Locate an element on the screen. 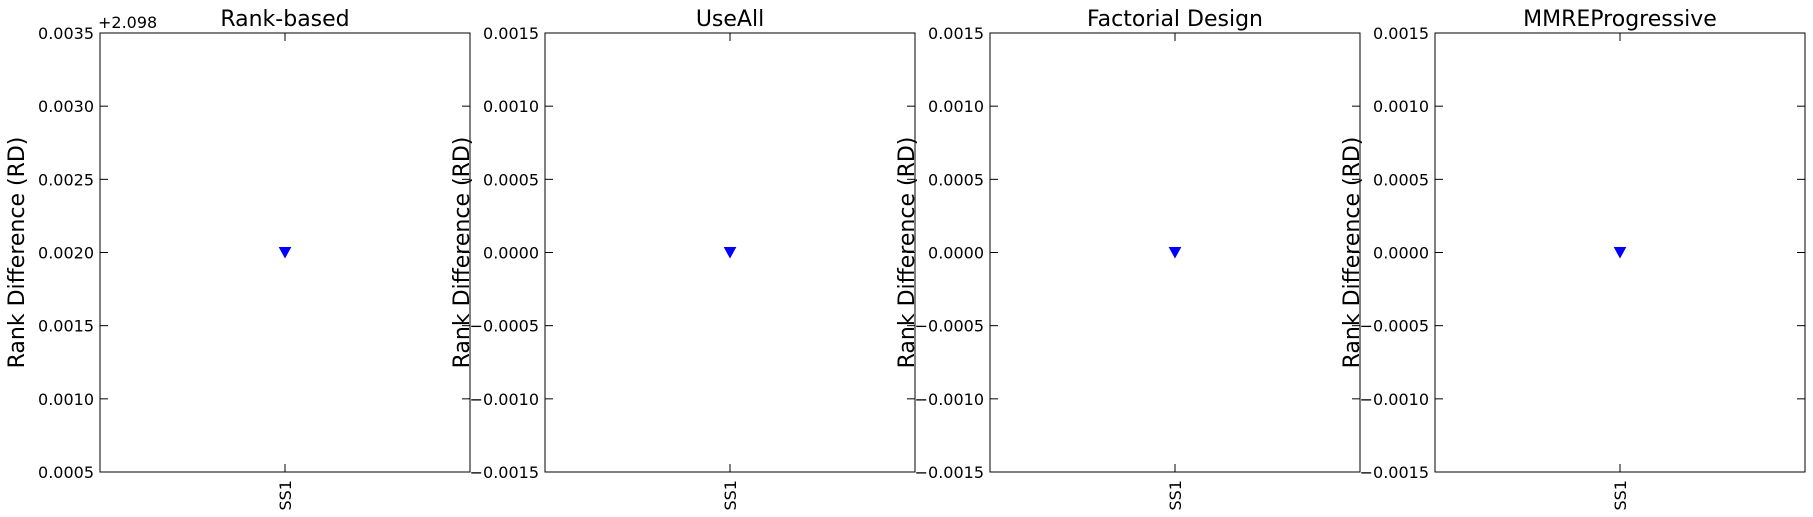  chart-title: Factorial Design is located at coordinates (1175, 19).